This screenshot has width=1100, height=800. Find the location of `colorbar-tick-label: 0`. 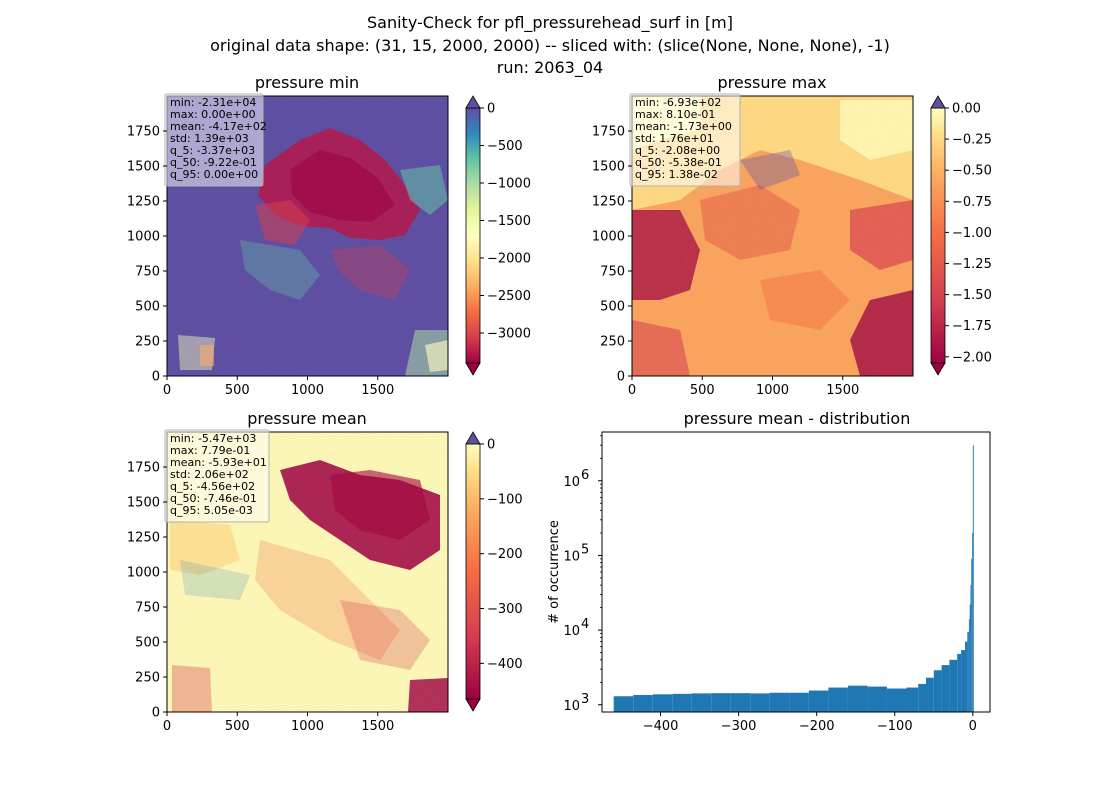

colorbar-tick-label: 0 is located at coordinates (491, 109).